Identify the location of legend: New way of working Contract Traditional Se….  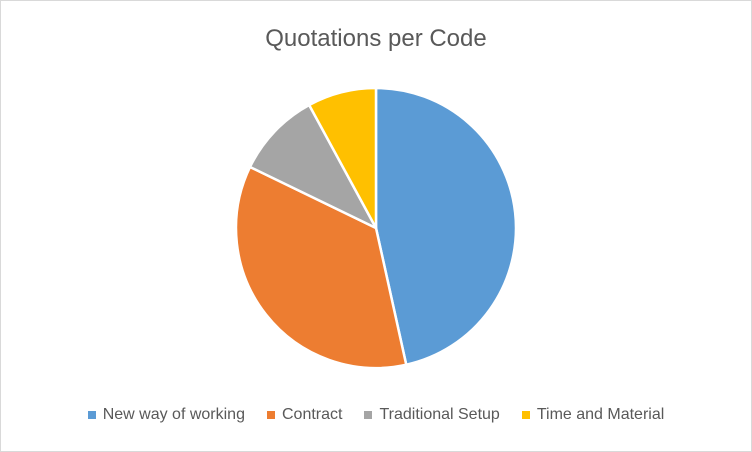
(376, 415).